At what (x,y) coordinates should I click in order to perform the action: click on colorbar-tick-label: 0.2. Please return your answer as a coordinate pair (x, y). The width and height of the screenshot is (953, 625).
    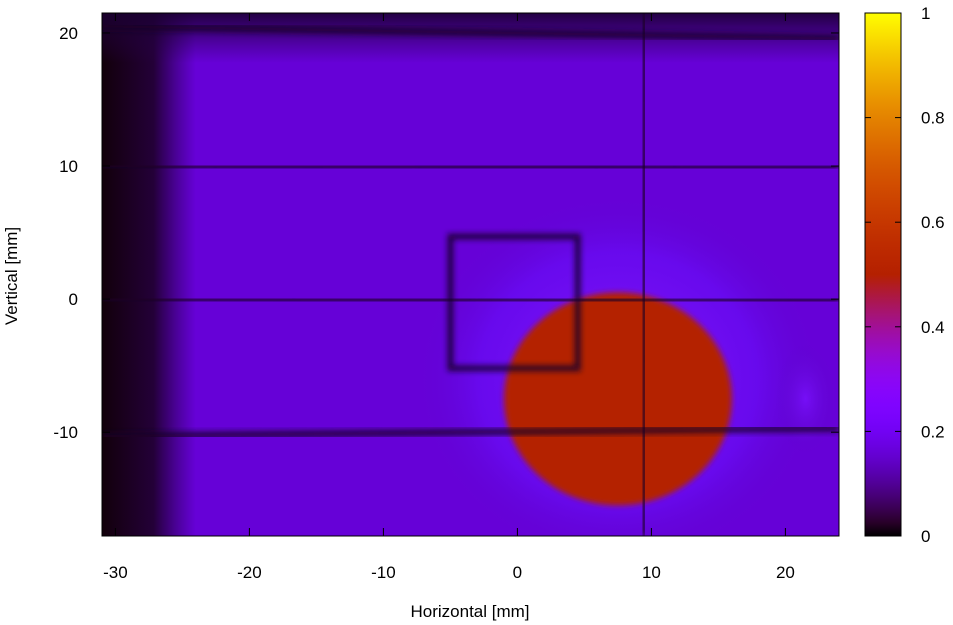
    Looking at the image, I should click on (933, 431).